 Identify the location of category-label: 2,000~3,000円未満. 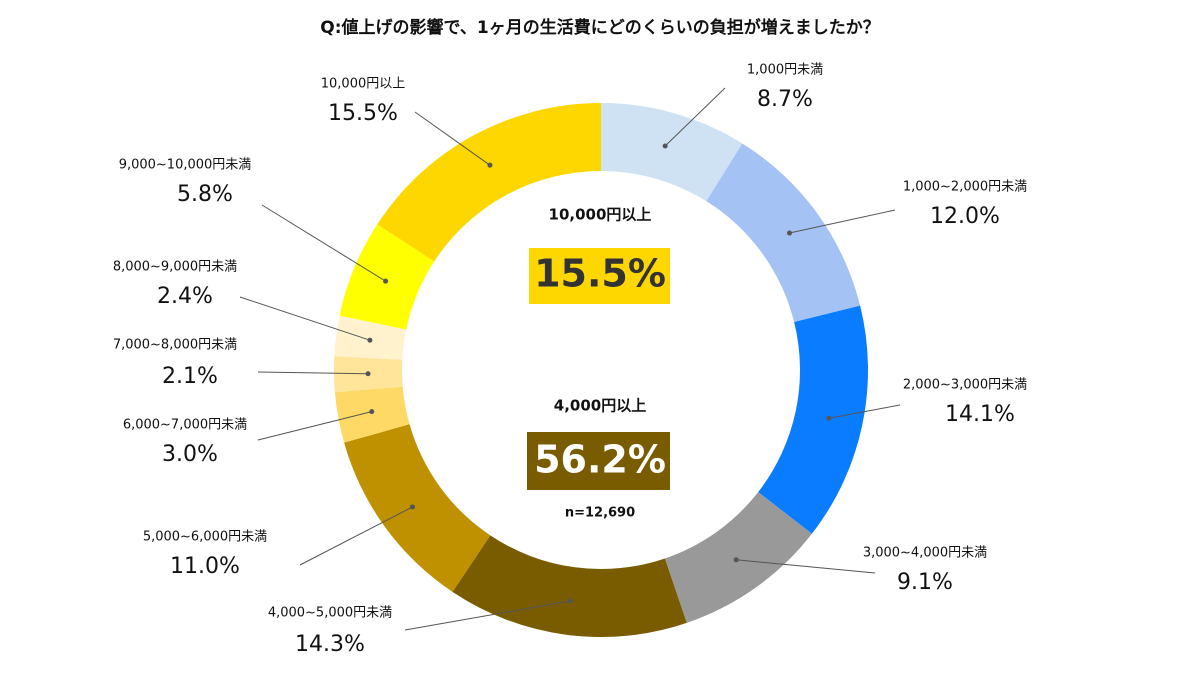
(965, 385).